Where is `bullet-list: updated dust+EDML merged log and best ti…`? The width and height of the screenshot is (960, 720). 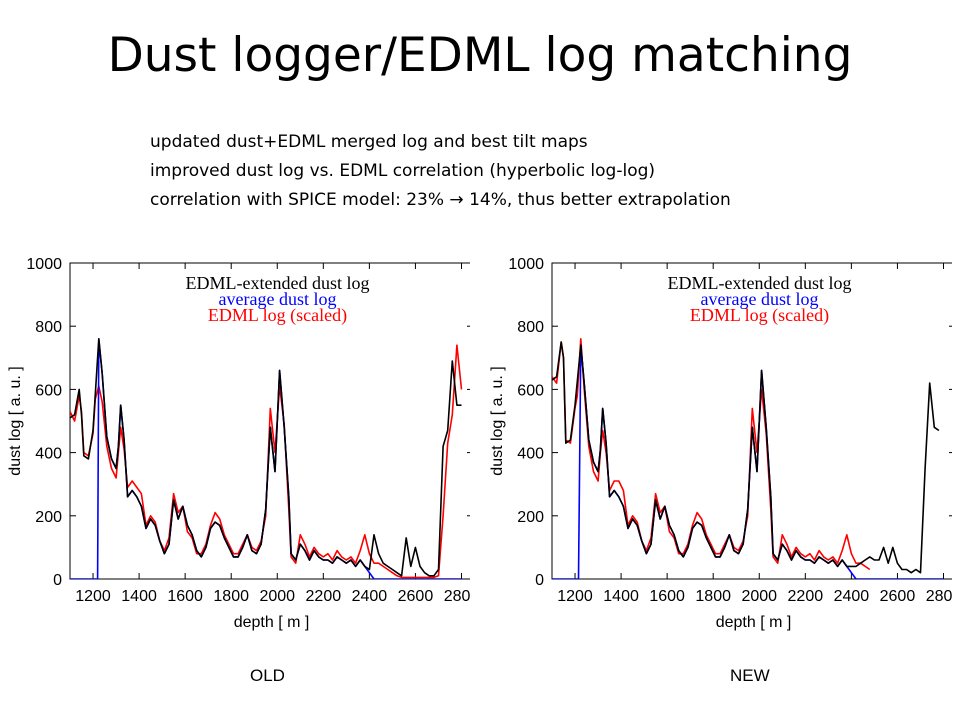 bullet-list: updated dust+EDML merged log and best ti… is located at coordinates (440, 171).